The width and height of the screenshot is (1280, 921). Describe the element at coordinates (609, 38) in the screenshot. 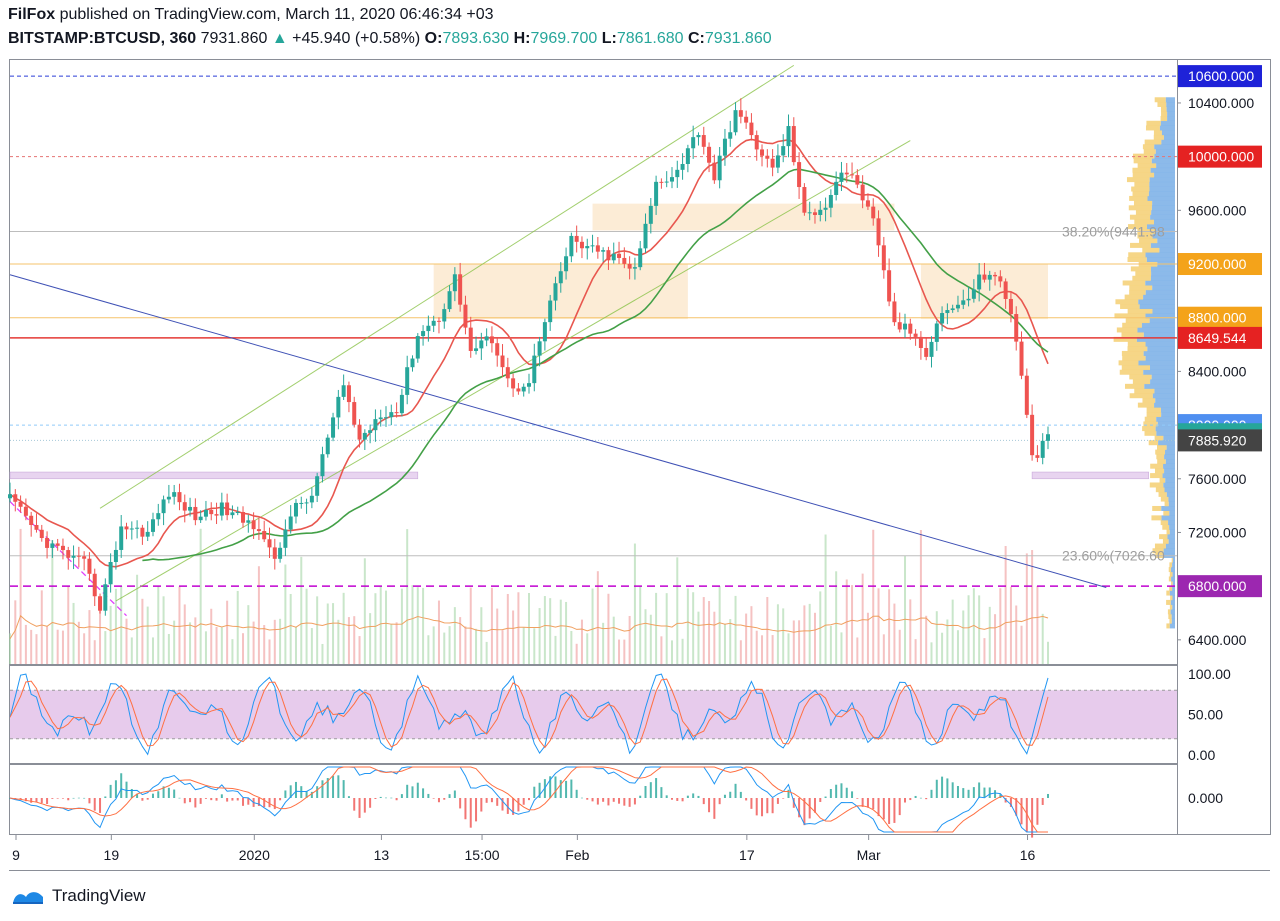

I see `low-label: L:` at that location.